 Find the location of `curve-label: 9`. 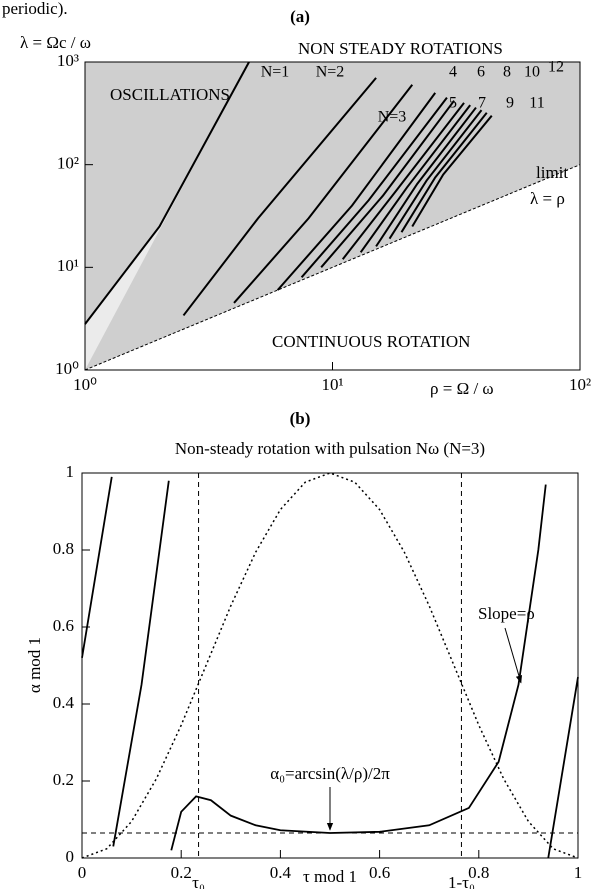

curve-label: 9 is located at coordinates (510, 103).